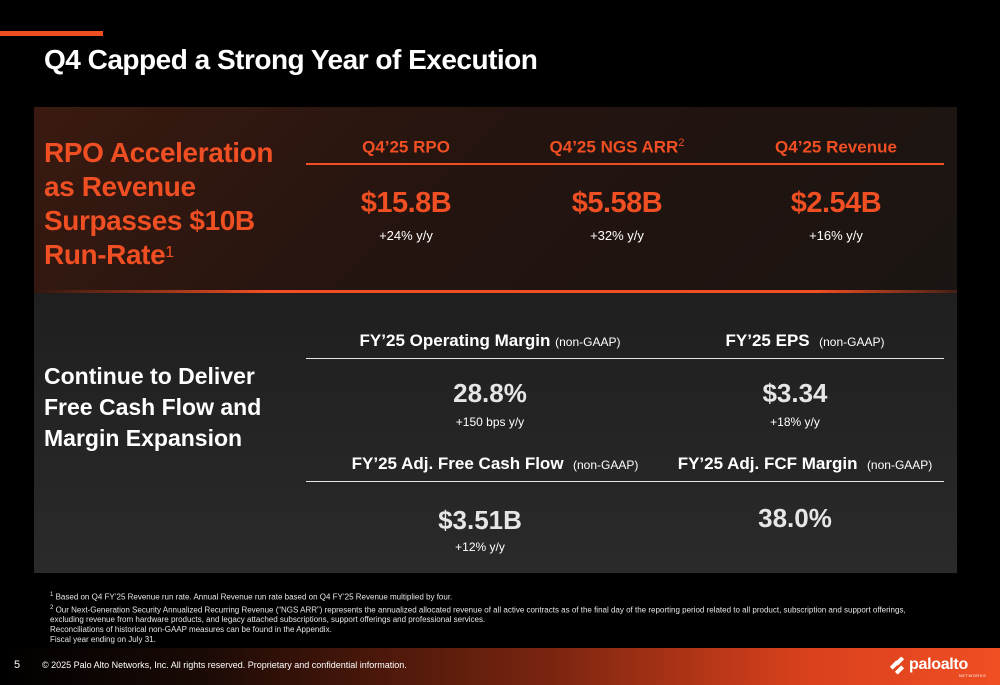 This screenshot has height=685, width=1000. I want to click on metric-value-eps: $3.34, so click(795, 393).